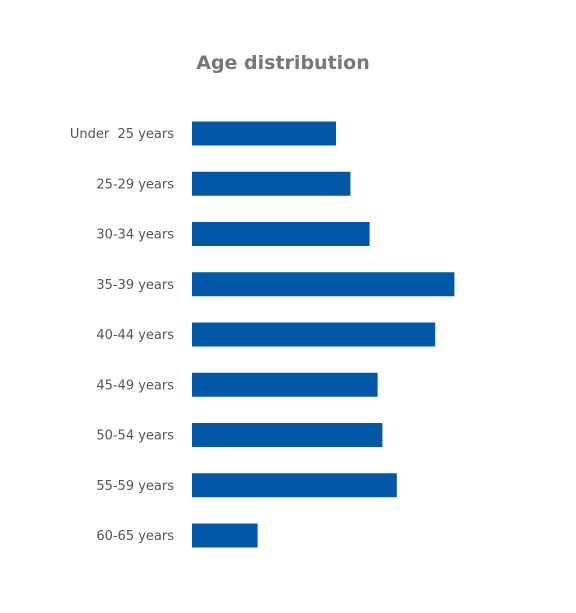 The height and width of the screenshot is (613, 576). What do you see at coordinates (135, 536) in the screenshot?
I see `category-label: 60-65 years` at bounding box center [135, 536].